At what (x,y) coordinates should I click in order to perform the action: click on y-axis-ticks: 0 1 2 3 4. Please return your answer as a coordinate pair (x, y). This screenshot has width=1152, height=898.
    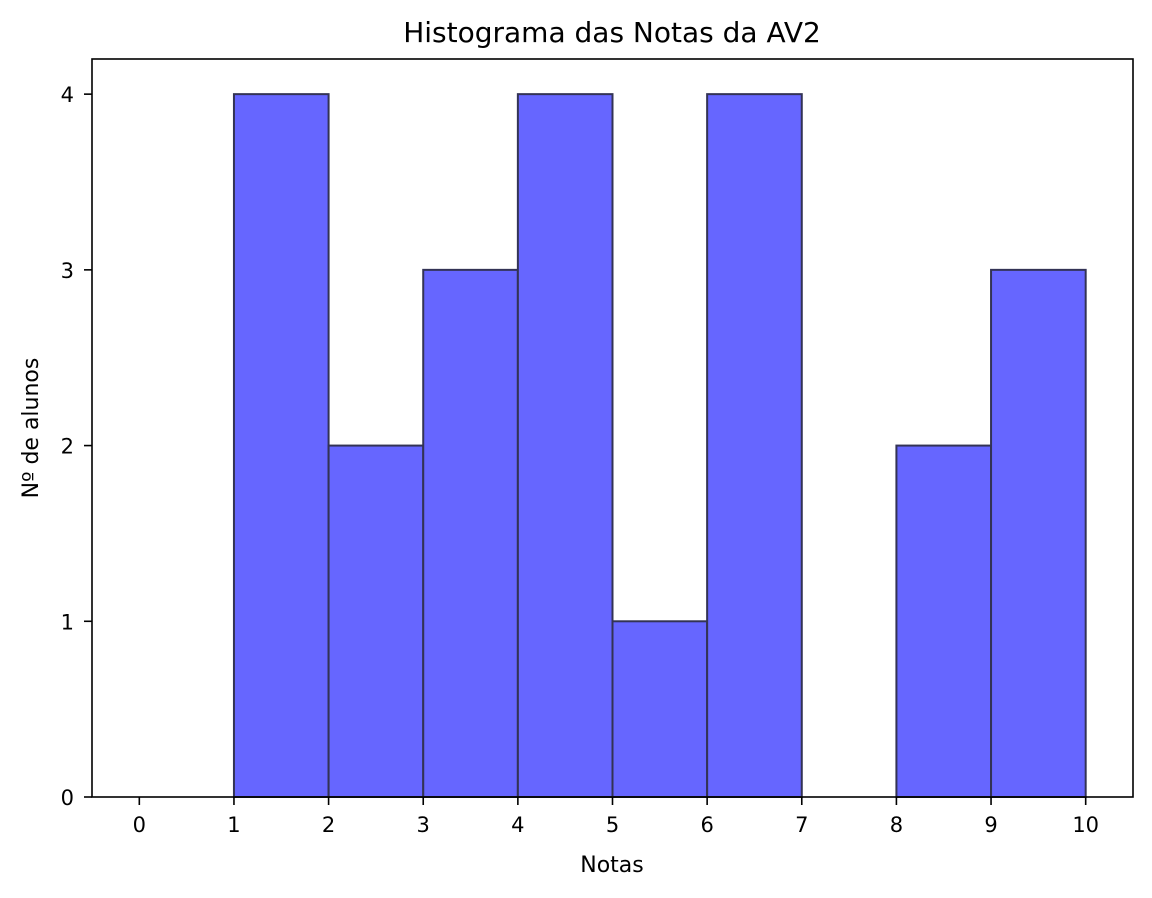
    Looking at the image, I should click on (76, 446).